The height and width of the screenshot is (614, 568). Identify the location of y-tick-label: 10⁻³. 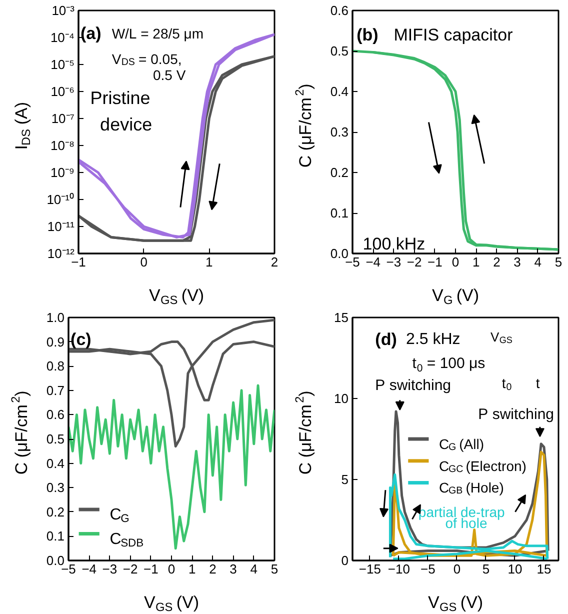
(64, 10).